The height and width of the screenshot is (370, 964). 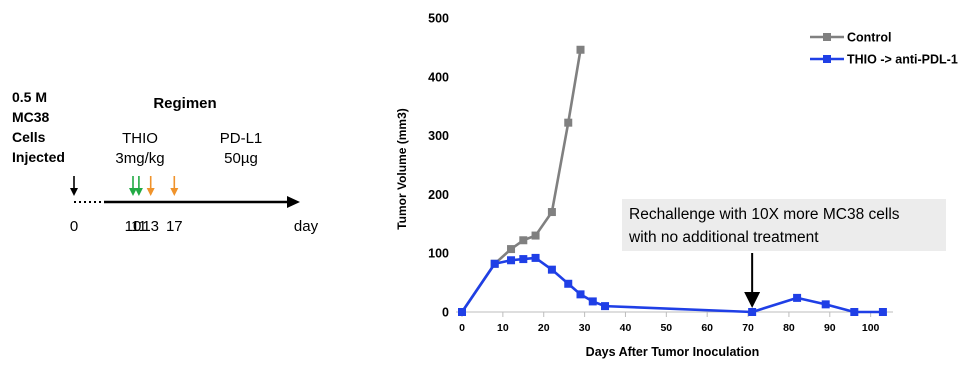 What do you see at coordinates (31, 117) in the screenshot?
I see `injection-label-line: MC38` at bounding box center [31, 117].